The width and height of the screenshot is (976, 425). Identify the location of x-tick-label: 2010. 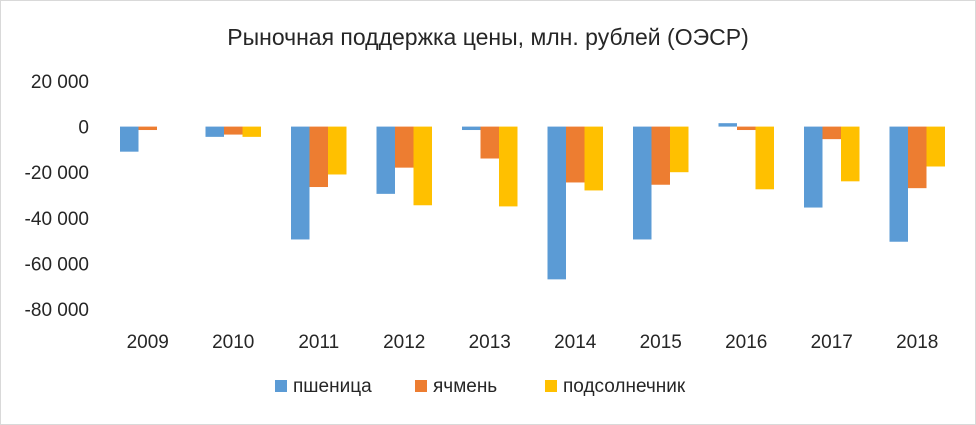
(233, 342).